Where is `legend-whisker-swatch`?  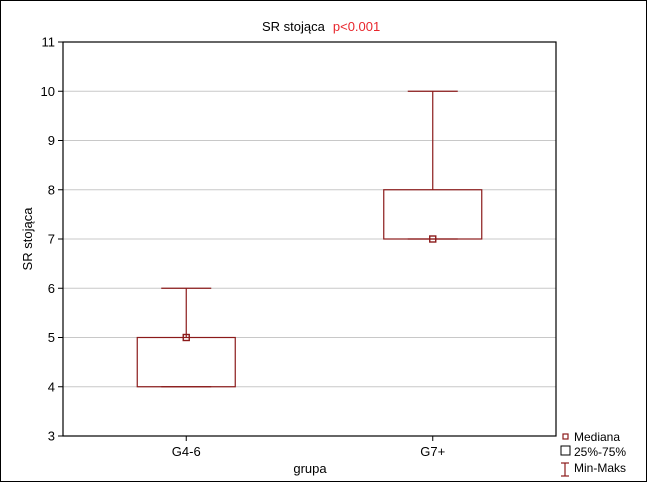
legend-whisker-swatch is located at coordinates (565, 469).